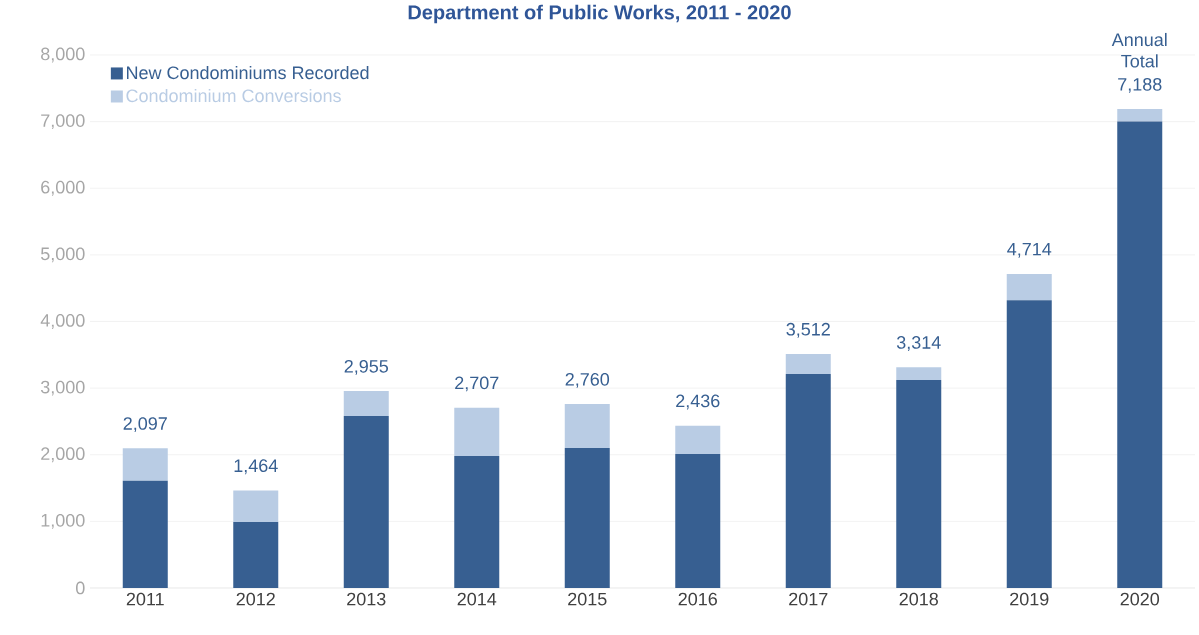  What do you see at coordinates (63, 55) in the screenshot?
I see `y-tick-label: 8,000` at bounding box center [63, 55].